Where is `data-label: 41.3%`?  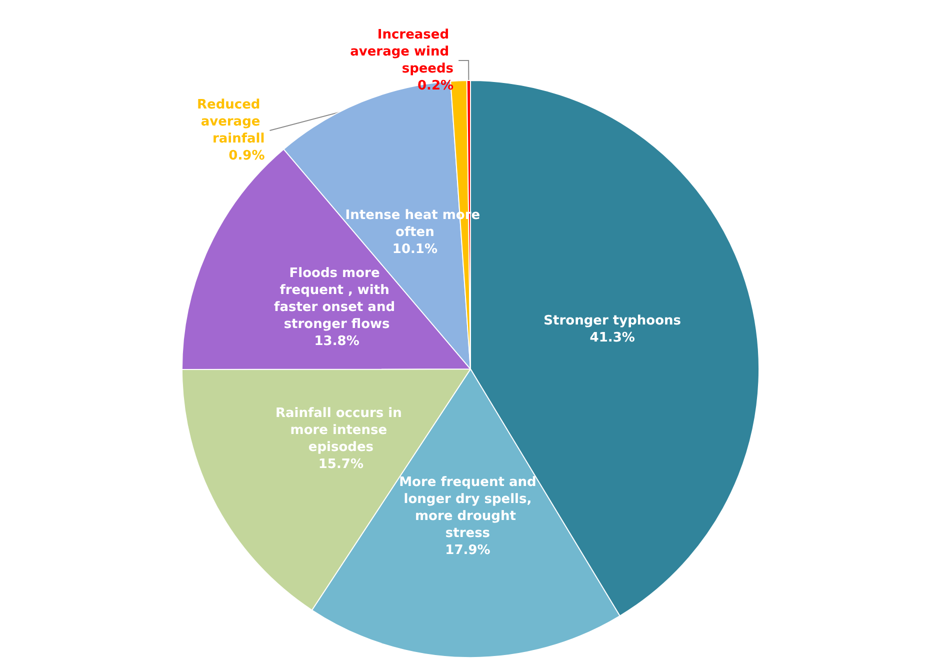 data-label: 41.3% is located at coordinates (612, 338).